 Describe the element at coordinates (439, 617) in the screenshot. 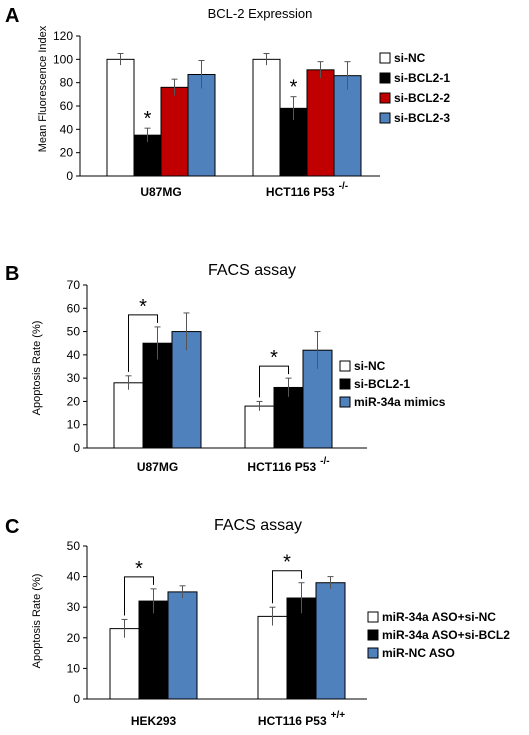

I see `legend-label: miR-34a ASO+si-NC` at that location.